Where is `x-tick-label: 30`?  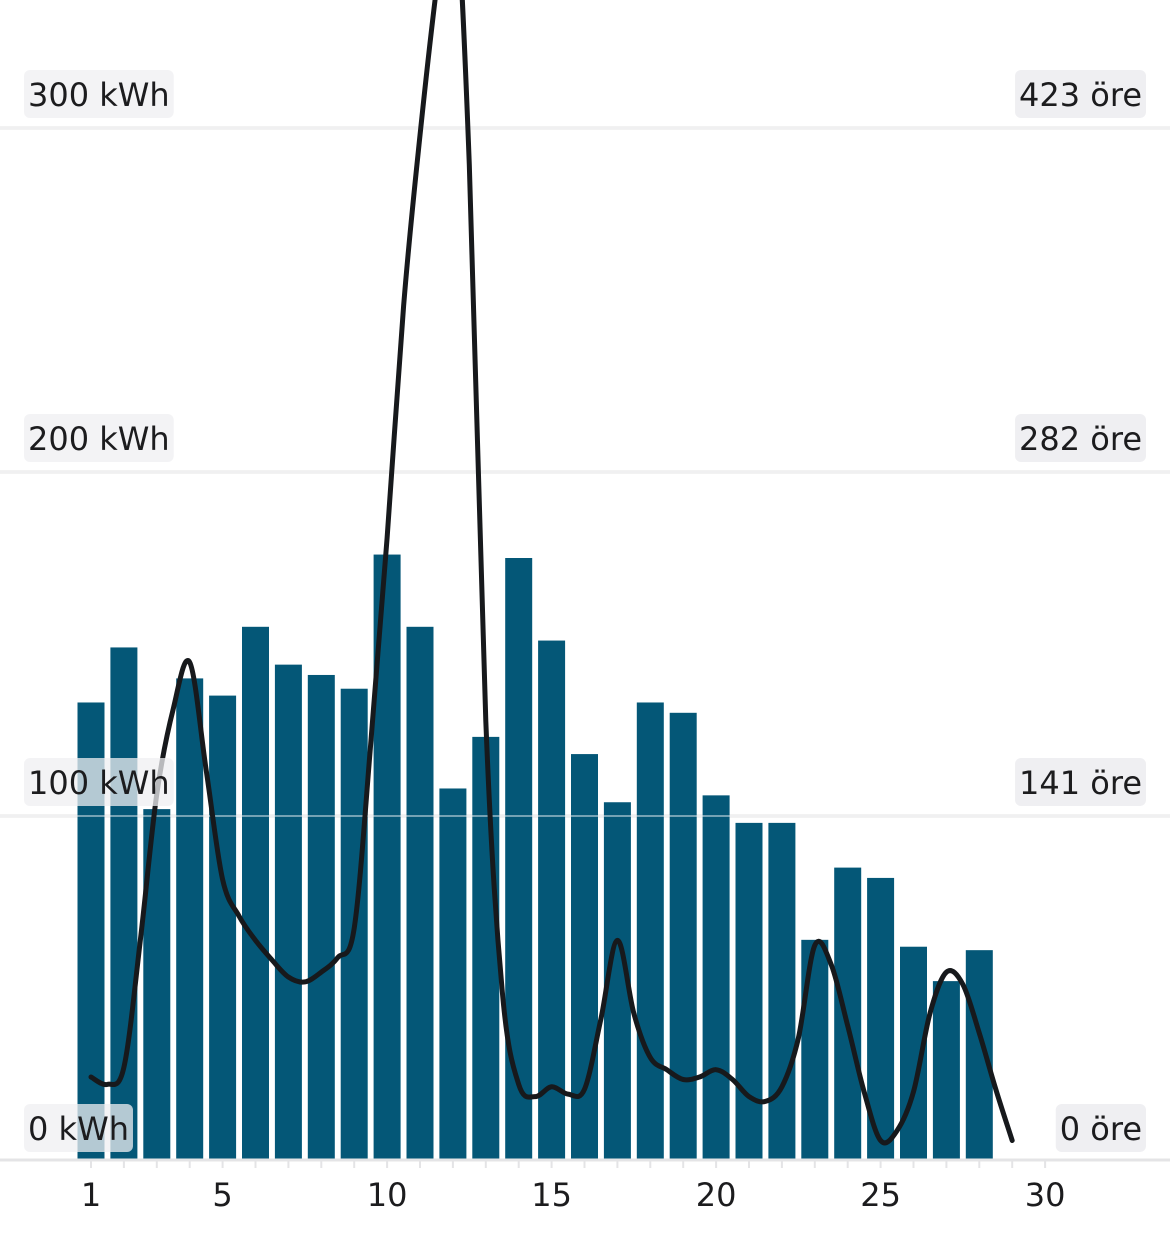 x-tick-label: 30 is located at coordinates (1045, 1195).